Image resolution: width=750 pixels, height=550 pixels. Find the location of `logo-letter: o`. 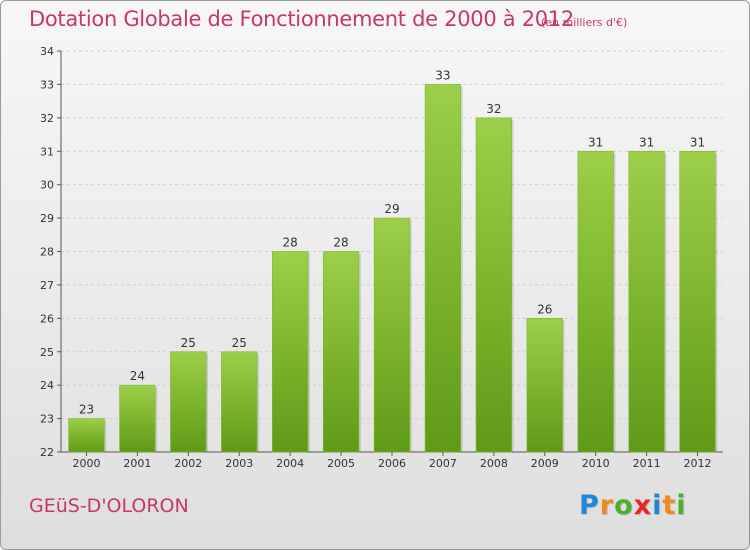

logo-letter: o is located at coordinates (624, 505).